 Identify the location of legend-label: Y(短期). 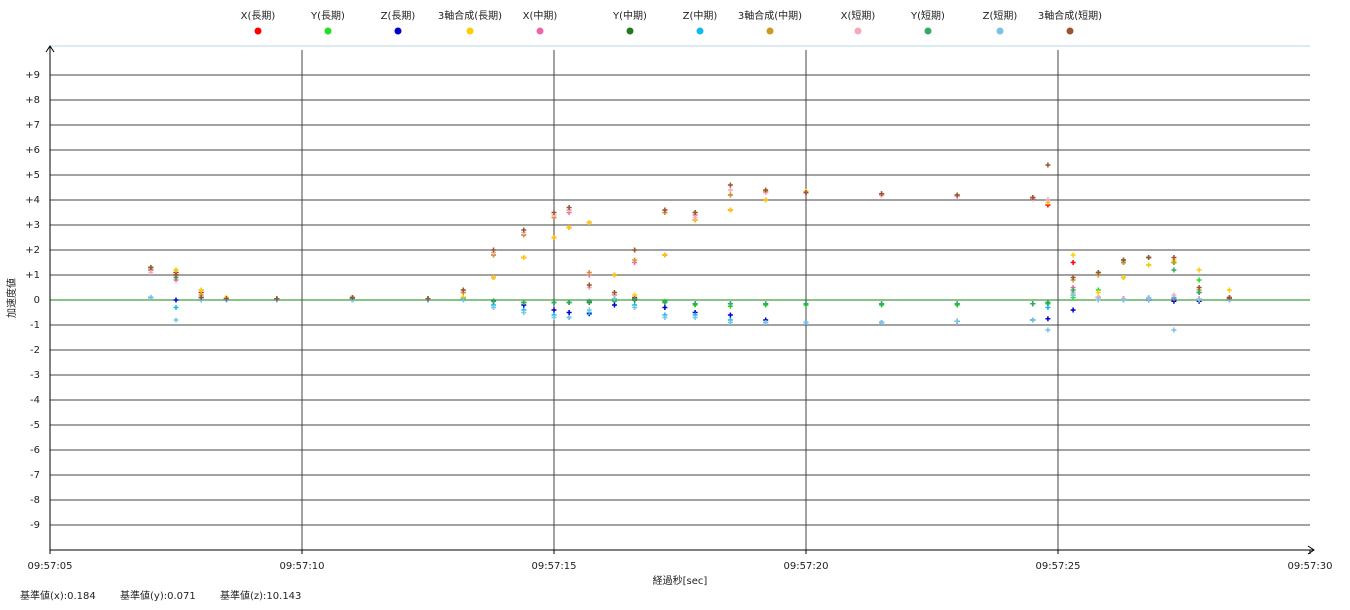
(927, 15).